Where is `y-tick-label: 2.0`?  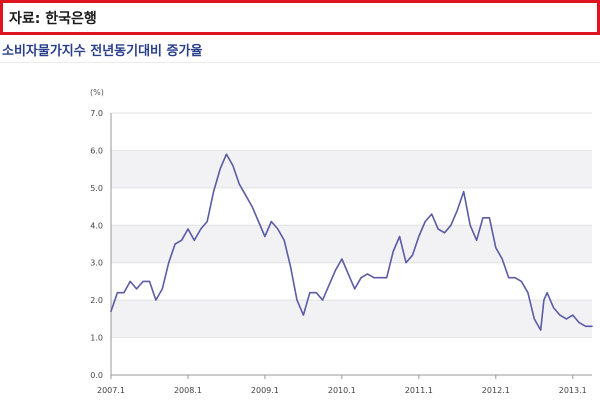 y-tick-label: 2.0 is located at coordinates (96, 300).